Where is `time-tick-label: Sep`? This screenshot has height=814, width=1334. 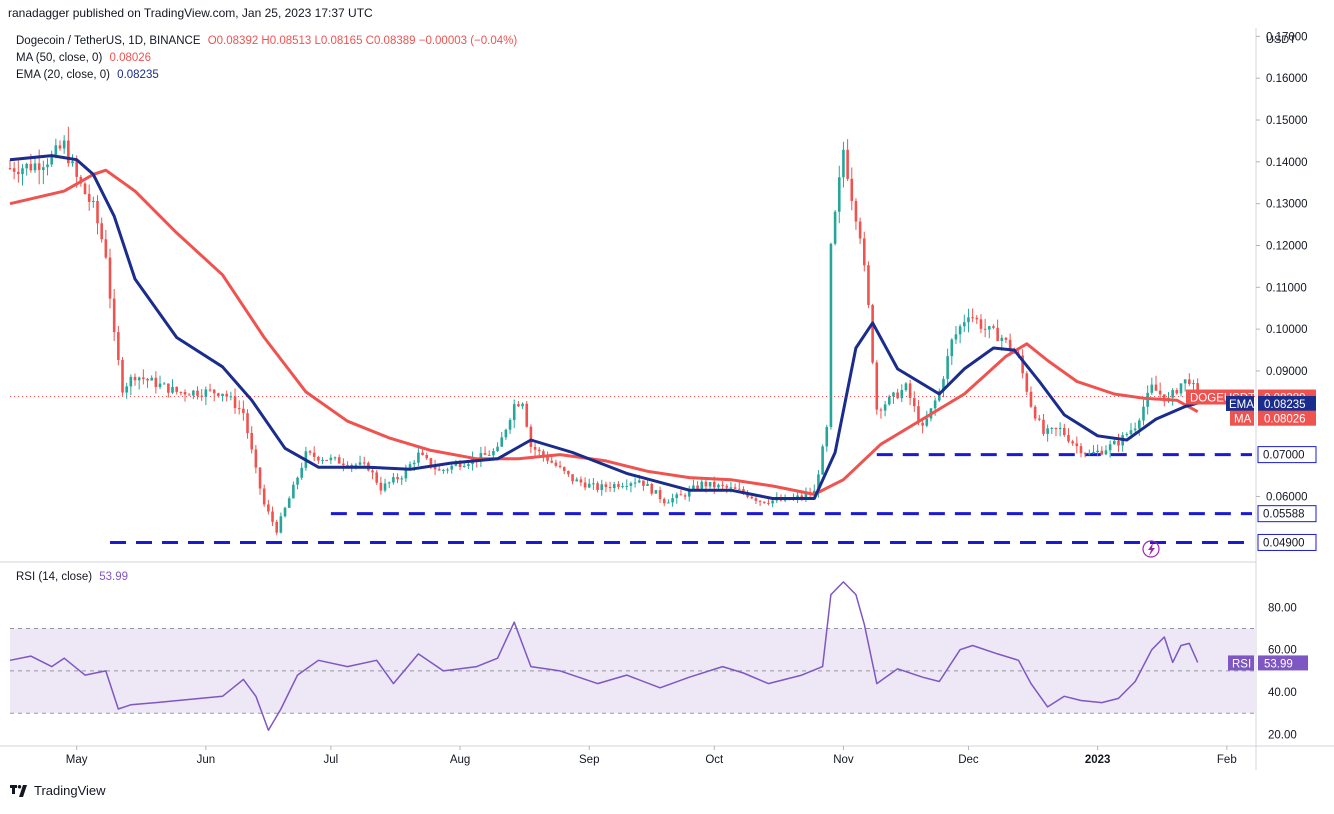
time-tick-label: Sep is located at coordinates (589, 760).